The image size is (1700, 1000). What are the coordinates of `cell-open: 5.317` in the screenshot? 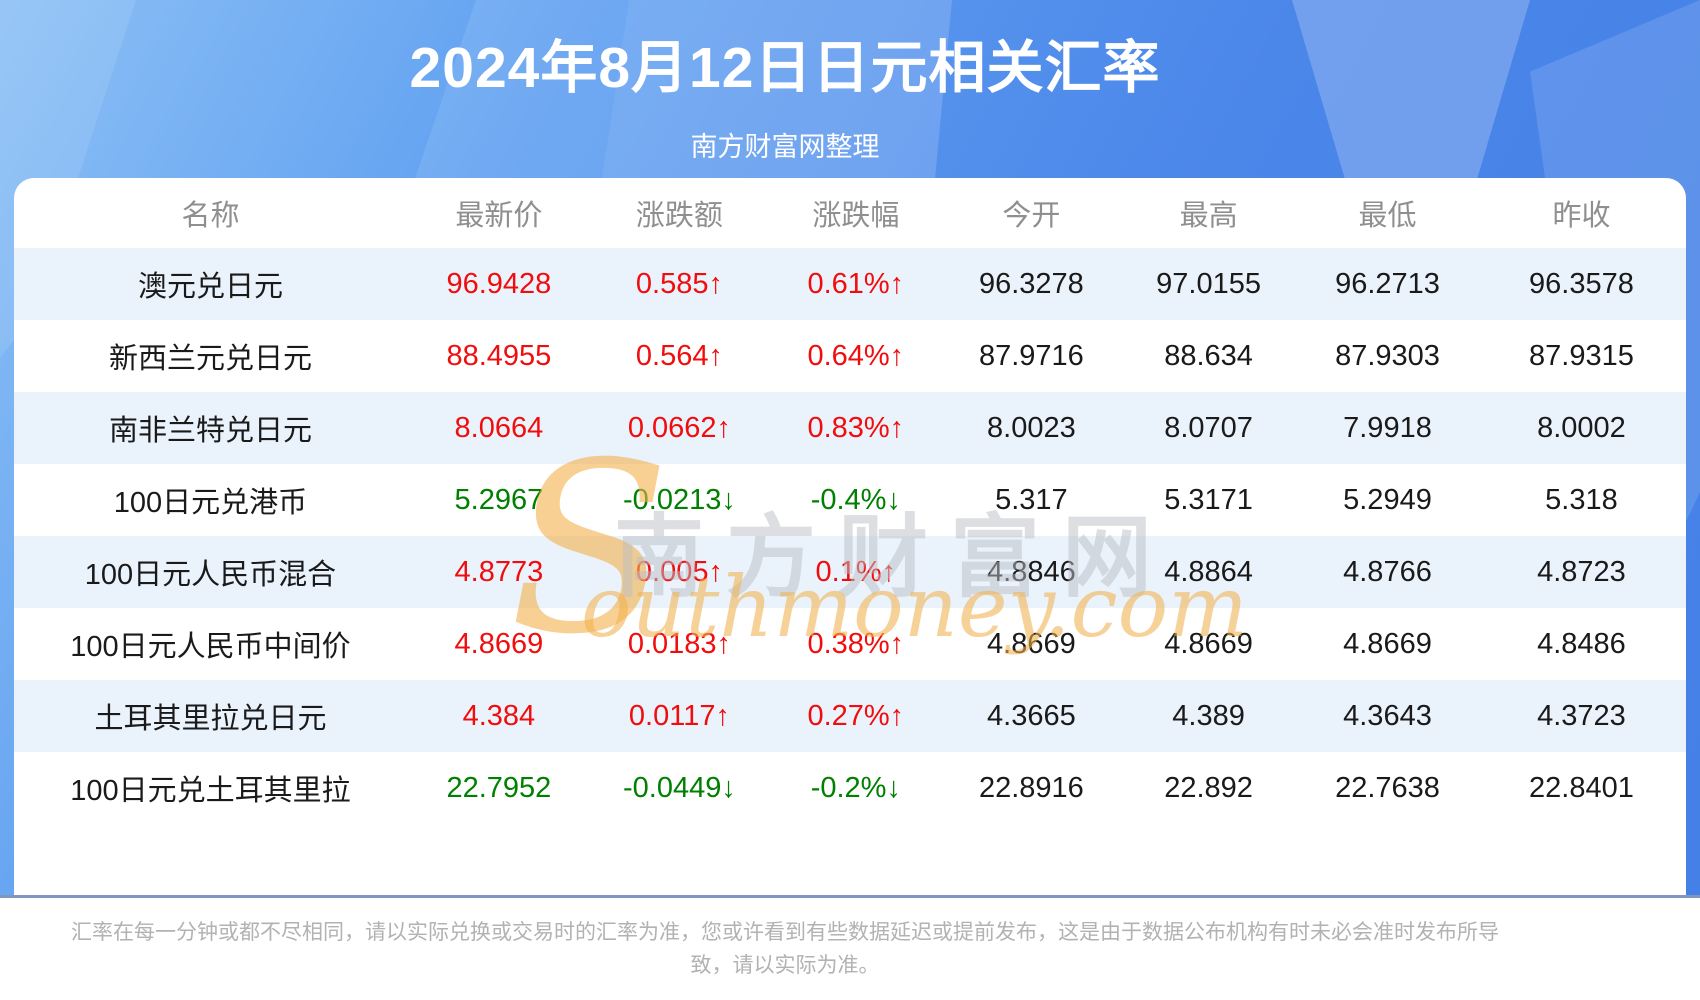 It's located at (1031, 499).